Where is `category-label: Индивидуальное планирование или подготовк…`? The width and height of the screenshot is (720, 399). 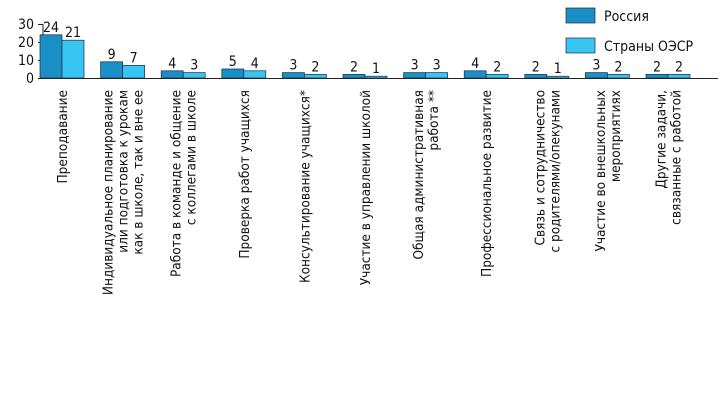 category-label: Индивидуальное планирование или подготовк… is located at coordinates (124, 192).